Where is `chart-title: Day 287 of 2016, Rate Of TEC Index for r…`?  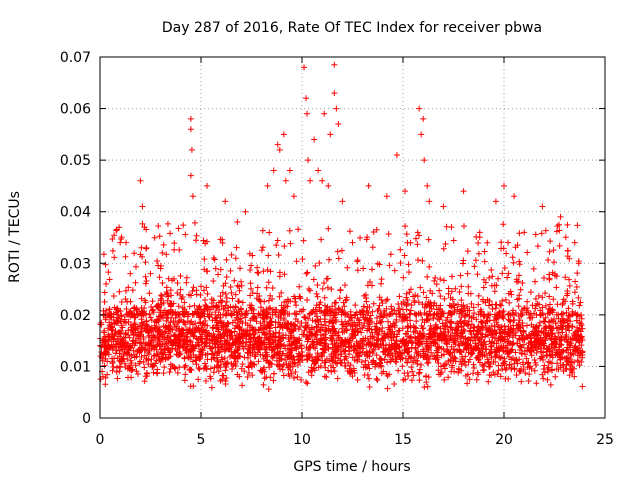
chart-title: Day 287 of 2016, Rate Of TEC Index for r… is located at coordinates (352, 28).